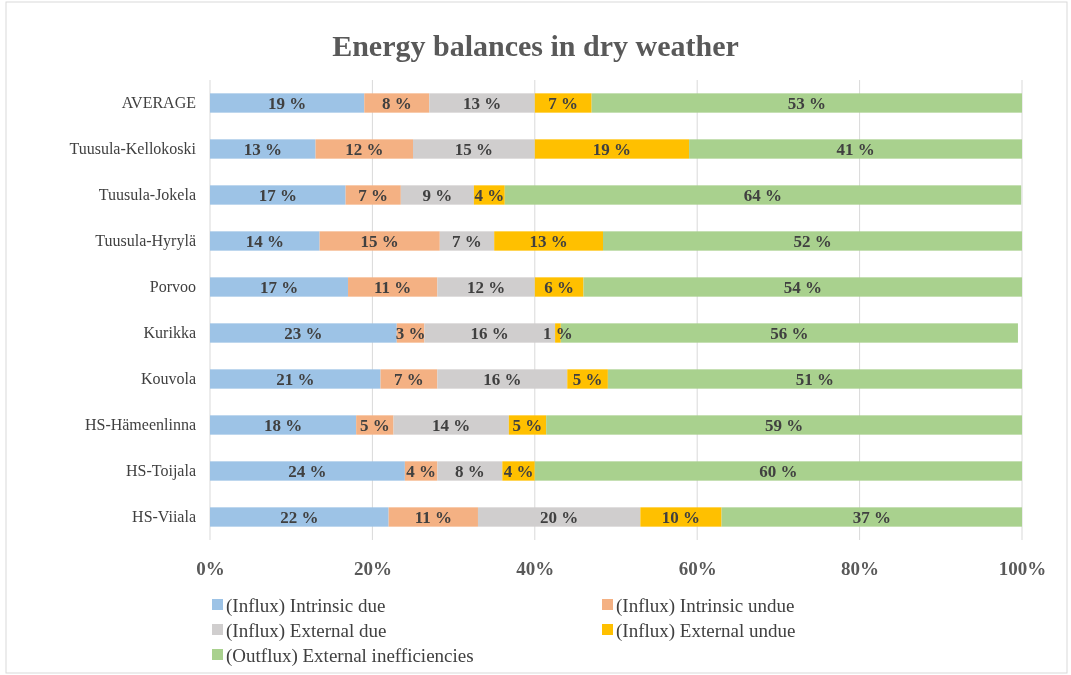  Describe the element at coordinates (535, 569) in the screenshot. I see `x-tick-label: 40%` at that location.